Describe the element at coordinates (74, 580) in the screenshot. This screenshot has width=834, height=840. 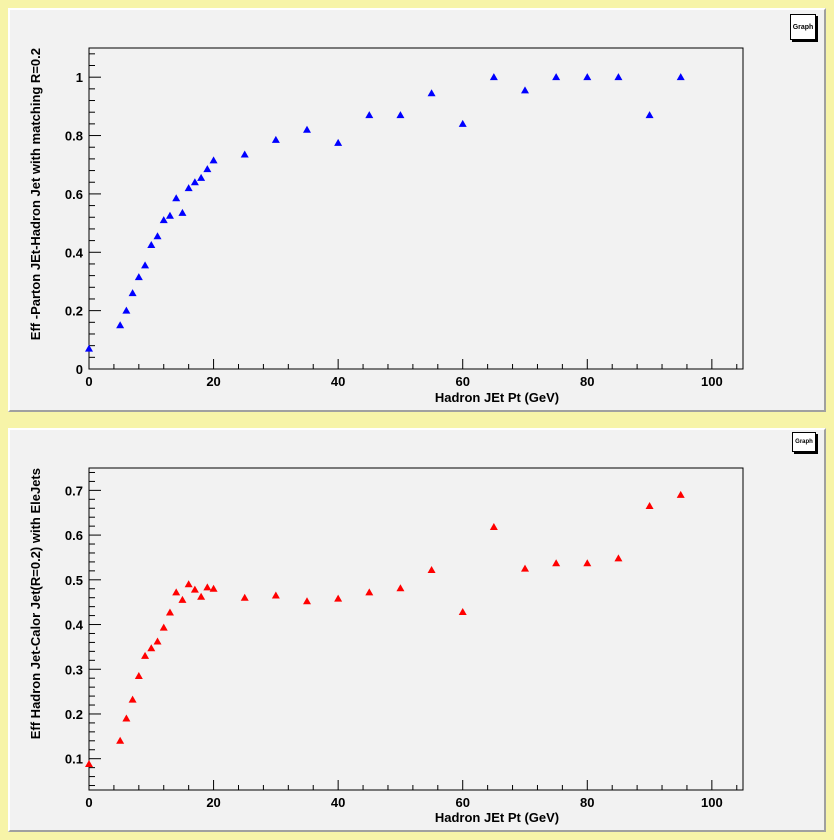
I see `bottom-y-tick-label: 0.5` at that location.